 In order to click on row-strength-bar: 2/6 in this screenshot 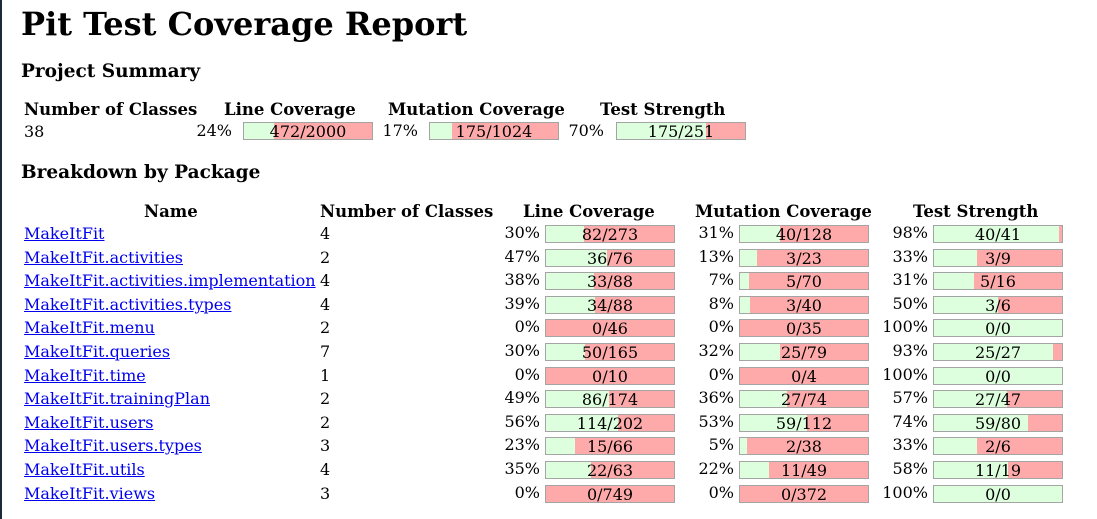, I will do `click(998, 446)`.